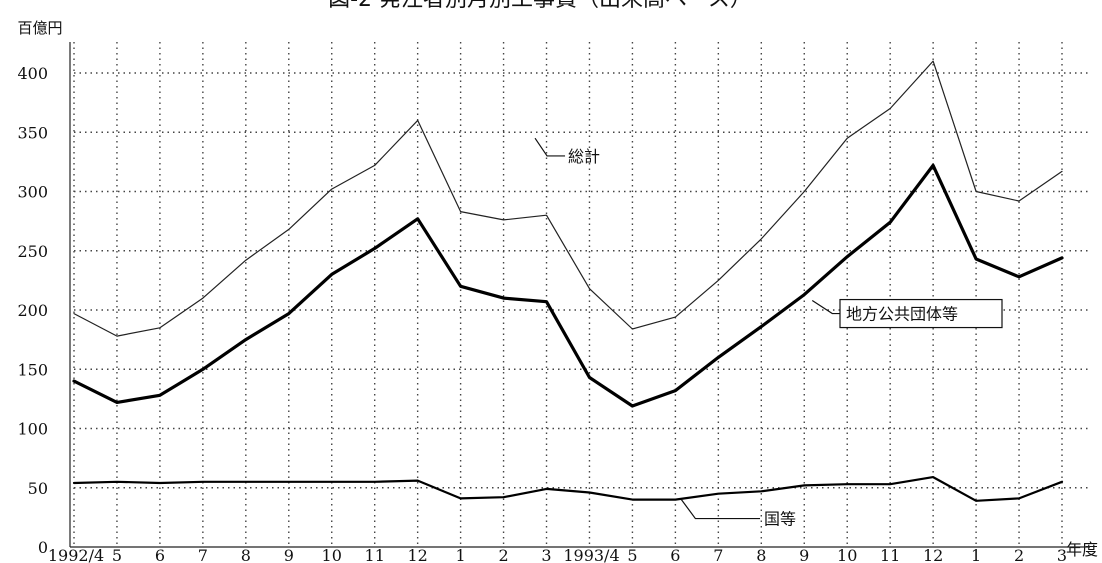 This screenshot has width=1102, height=563. What do you see at coordinates (584, 156) in the screenshot?
I see `annotation-label-0: 総計` at bounding box center [584, 156].